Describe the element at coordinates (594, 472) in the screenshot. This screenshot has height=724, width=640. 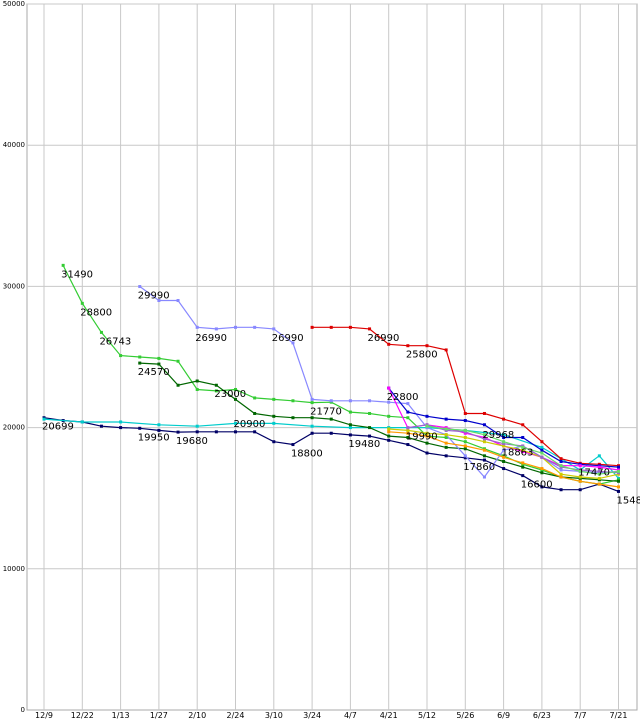
I see `data-label: 17470` at that location.